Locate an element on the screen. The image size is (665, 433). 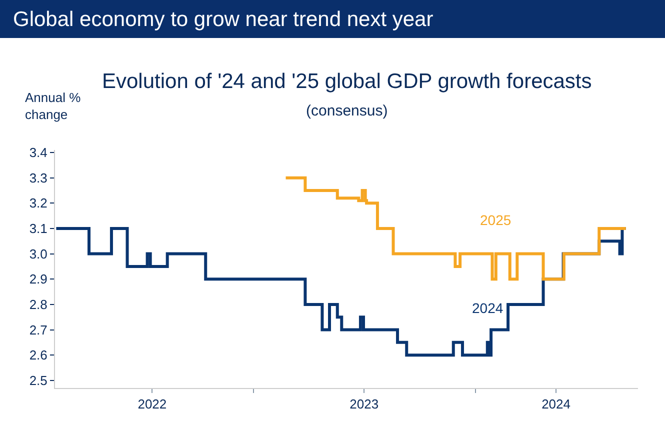
chart-subtitle: Evolution of '24 and '25 global GDP growth forecasts (consensus) is located at coordinates (347, 95).